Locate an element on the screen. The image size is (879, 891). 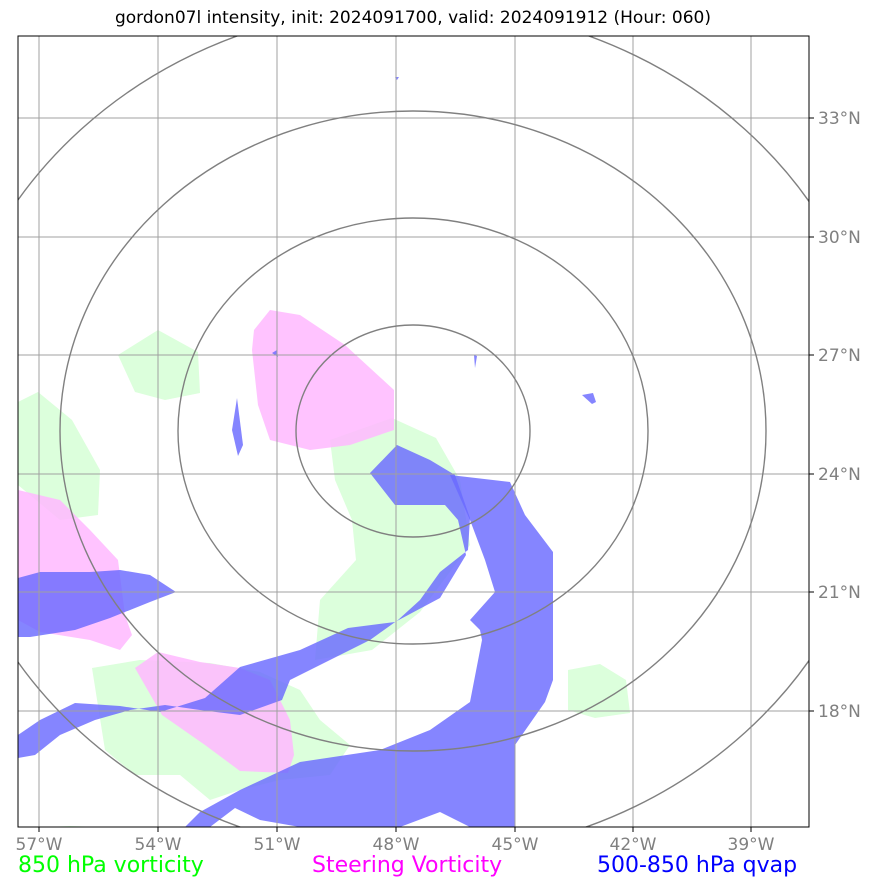
y-tick-label: 18°N is located at coordinates (839, 712).